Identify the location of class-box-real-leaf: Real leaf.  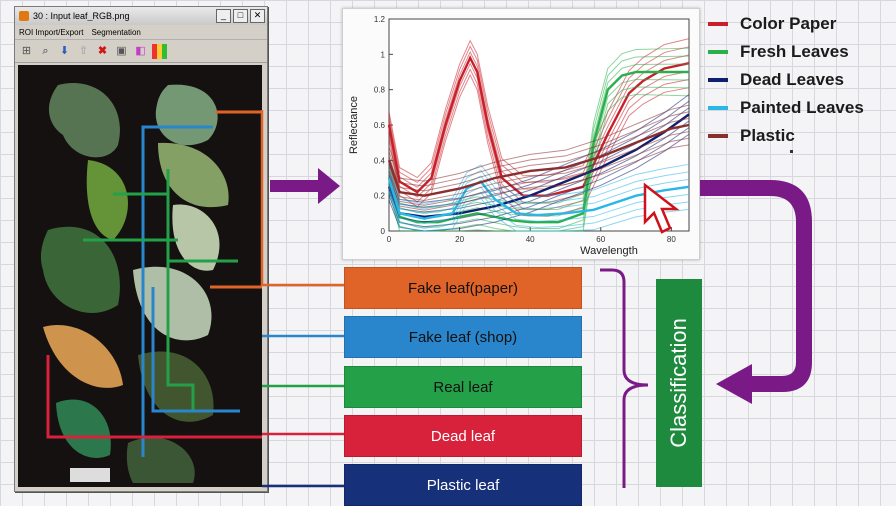
(463, 387).